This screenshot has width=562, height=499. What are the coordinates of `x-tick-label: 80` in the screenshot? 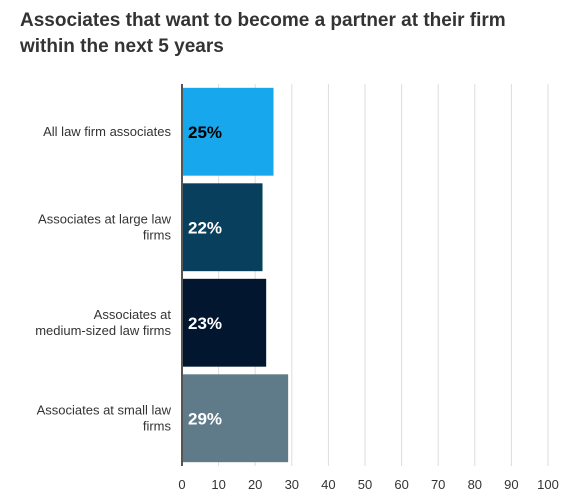 It's located at (475, 484).